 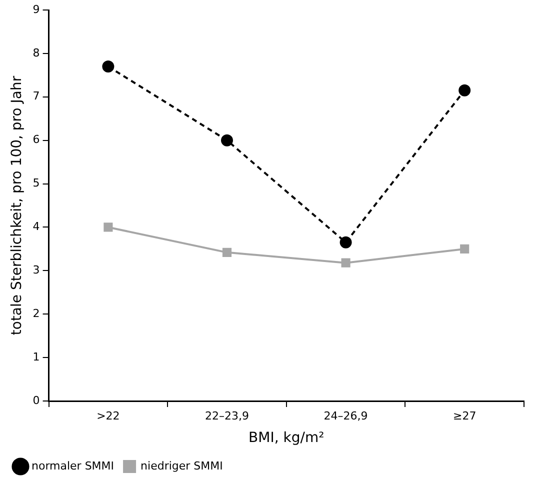 What do you see at coordinates (286, 438) in the screenshot?
I see `x-axis-title: BMI, kg/m²` at bounding box center [286, 438].